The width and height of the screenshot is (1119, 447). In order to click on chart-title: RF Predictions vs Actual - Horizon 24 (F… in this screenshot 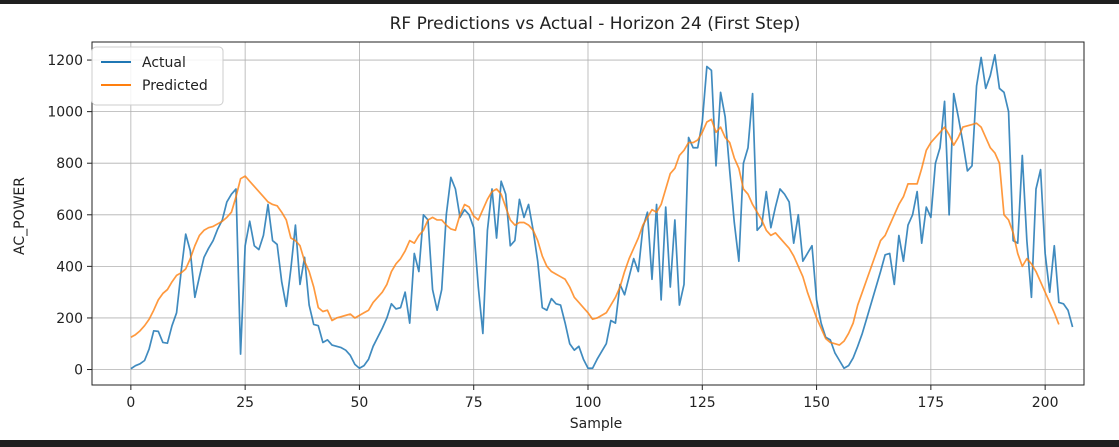, I will do `click(595, 24)`.